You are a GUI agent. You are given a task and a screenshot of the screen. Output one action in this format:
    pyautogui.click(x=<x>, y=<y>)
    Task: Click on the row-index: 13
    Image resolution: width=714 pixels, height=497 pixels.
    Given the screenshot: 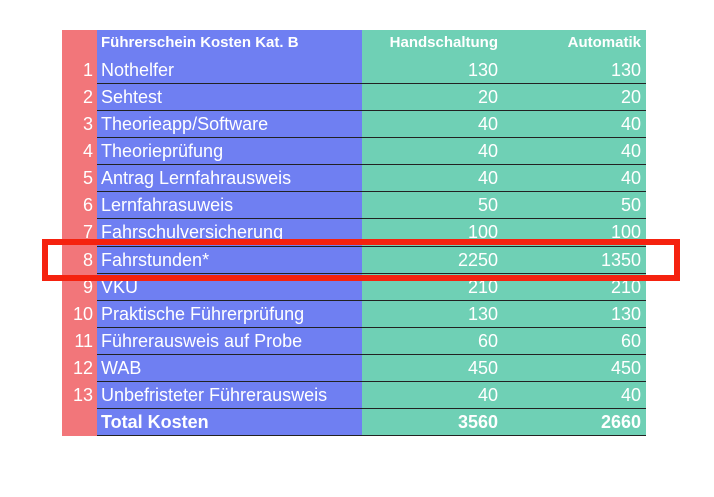 What is the action you would take?
    pyautogui.click(x=79, y=395)
    